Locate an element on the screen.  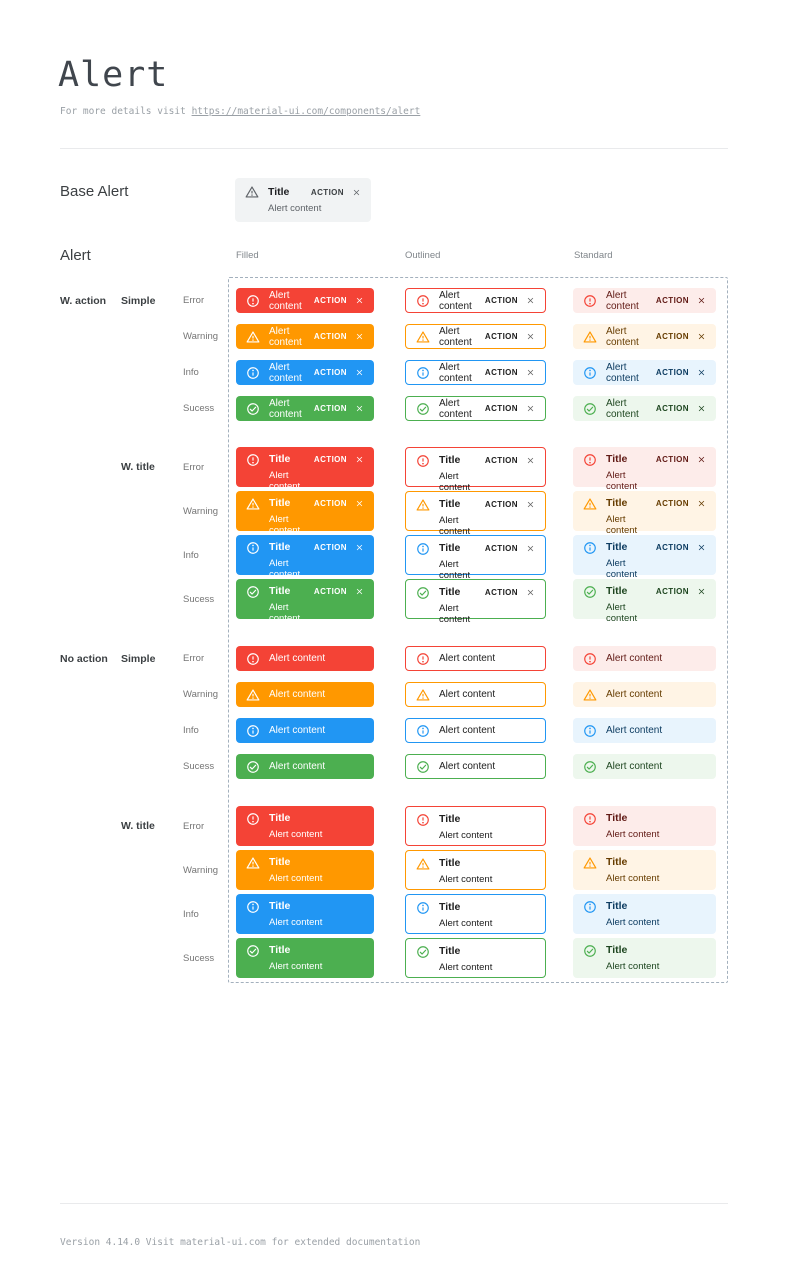
info-icon is located at coordinates (423, 373).